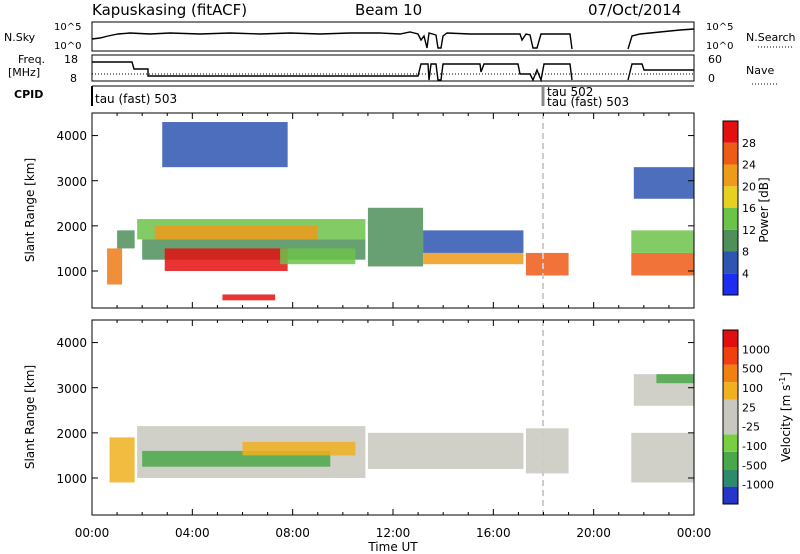 This screenshot has height=554, width=800. I want to click on velocity-ytick-1000: 1000, so click(71, 479).